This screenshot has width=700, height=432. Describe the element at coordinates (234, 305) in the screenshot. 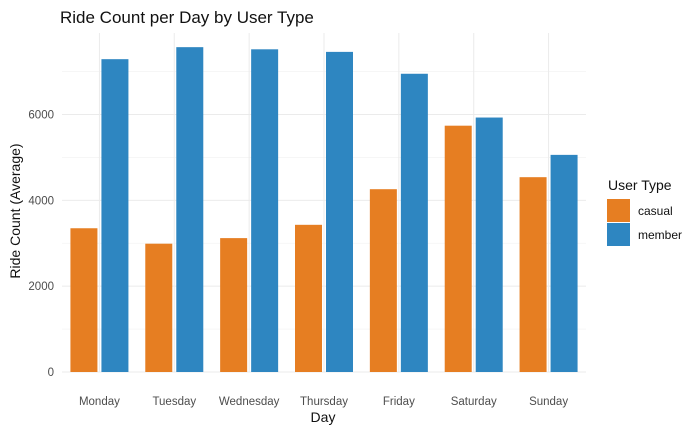

I see `bar-casual-wednesday` at that location.